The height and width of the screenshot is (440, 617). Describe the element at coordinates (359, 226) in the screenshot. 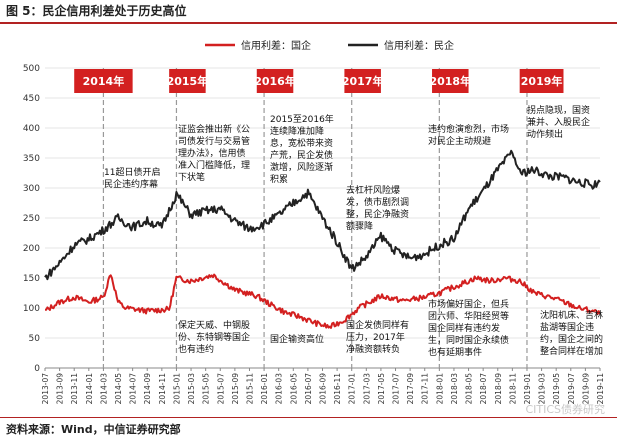

I see `annotation-line: 额骤降` at that location.